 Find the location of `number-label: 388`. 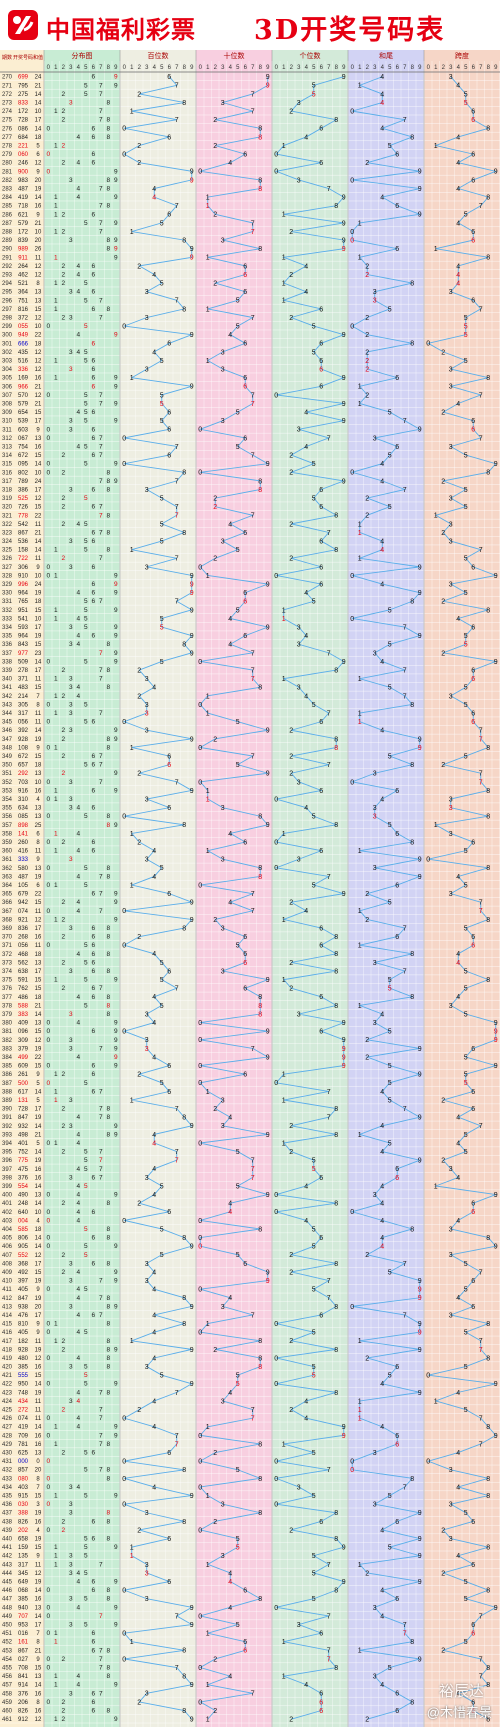

number-label: 388 is located at coordinates (23, 1514).